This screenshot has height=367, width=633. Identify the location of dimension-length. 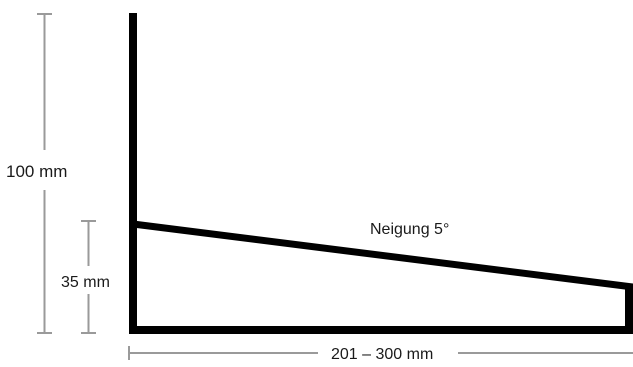
(380, 353).